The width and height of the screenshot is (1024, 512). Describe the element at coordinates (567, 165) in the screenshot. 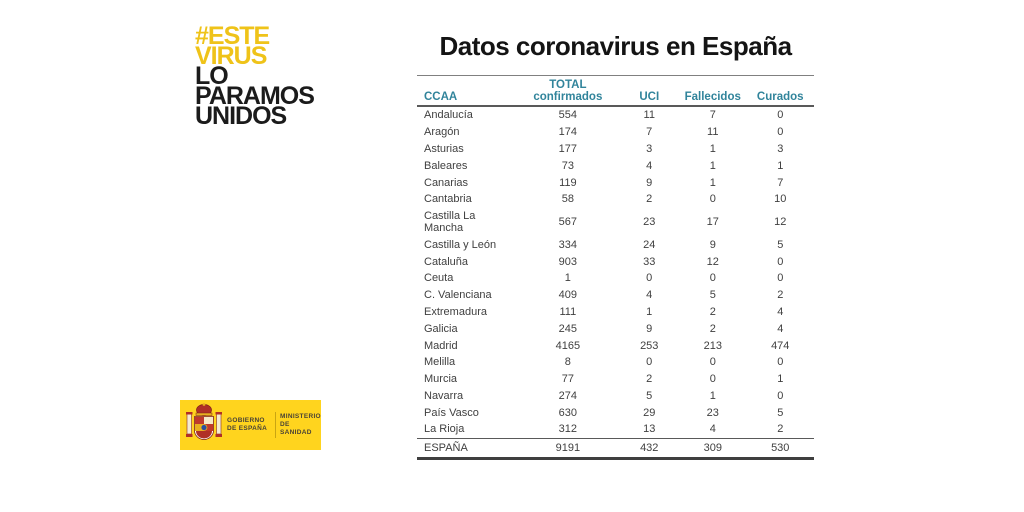

I see `cell-confirmados: 73` at that location.